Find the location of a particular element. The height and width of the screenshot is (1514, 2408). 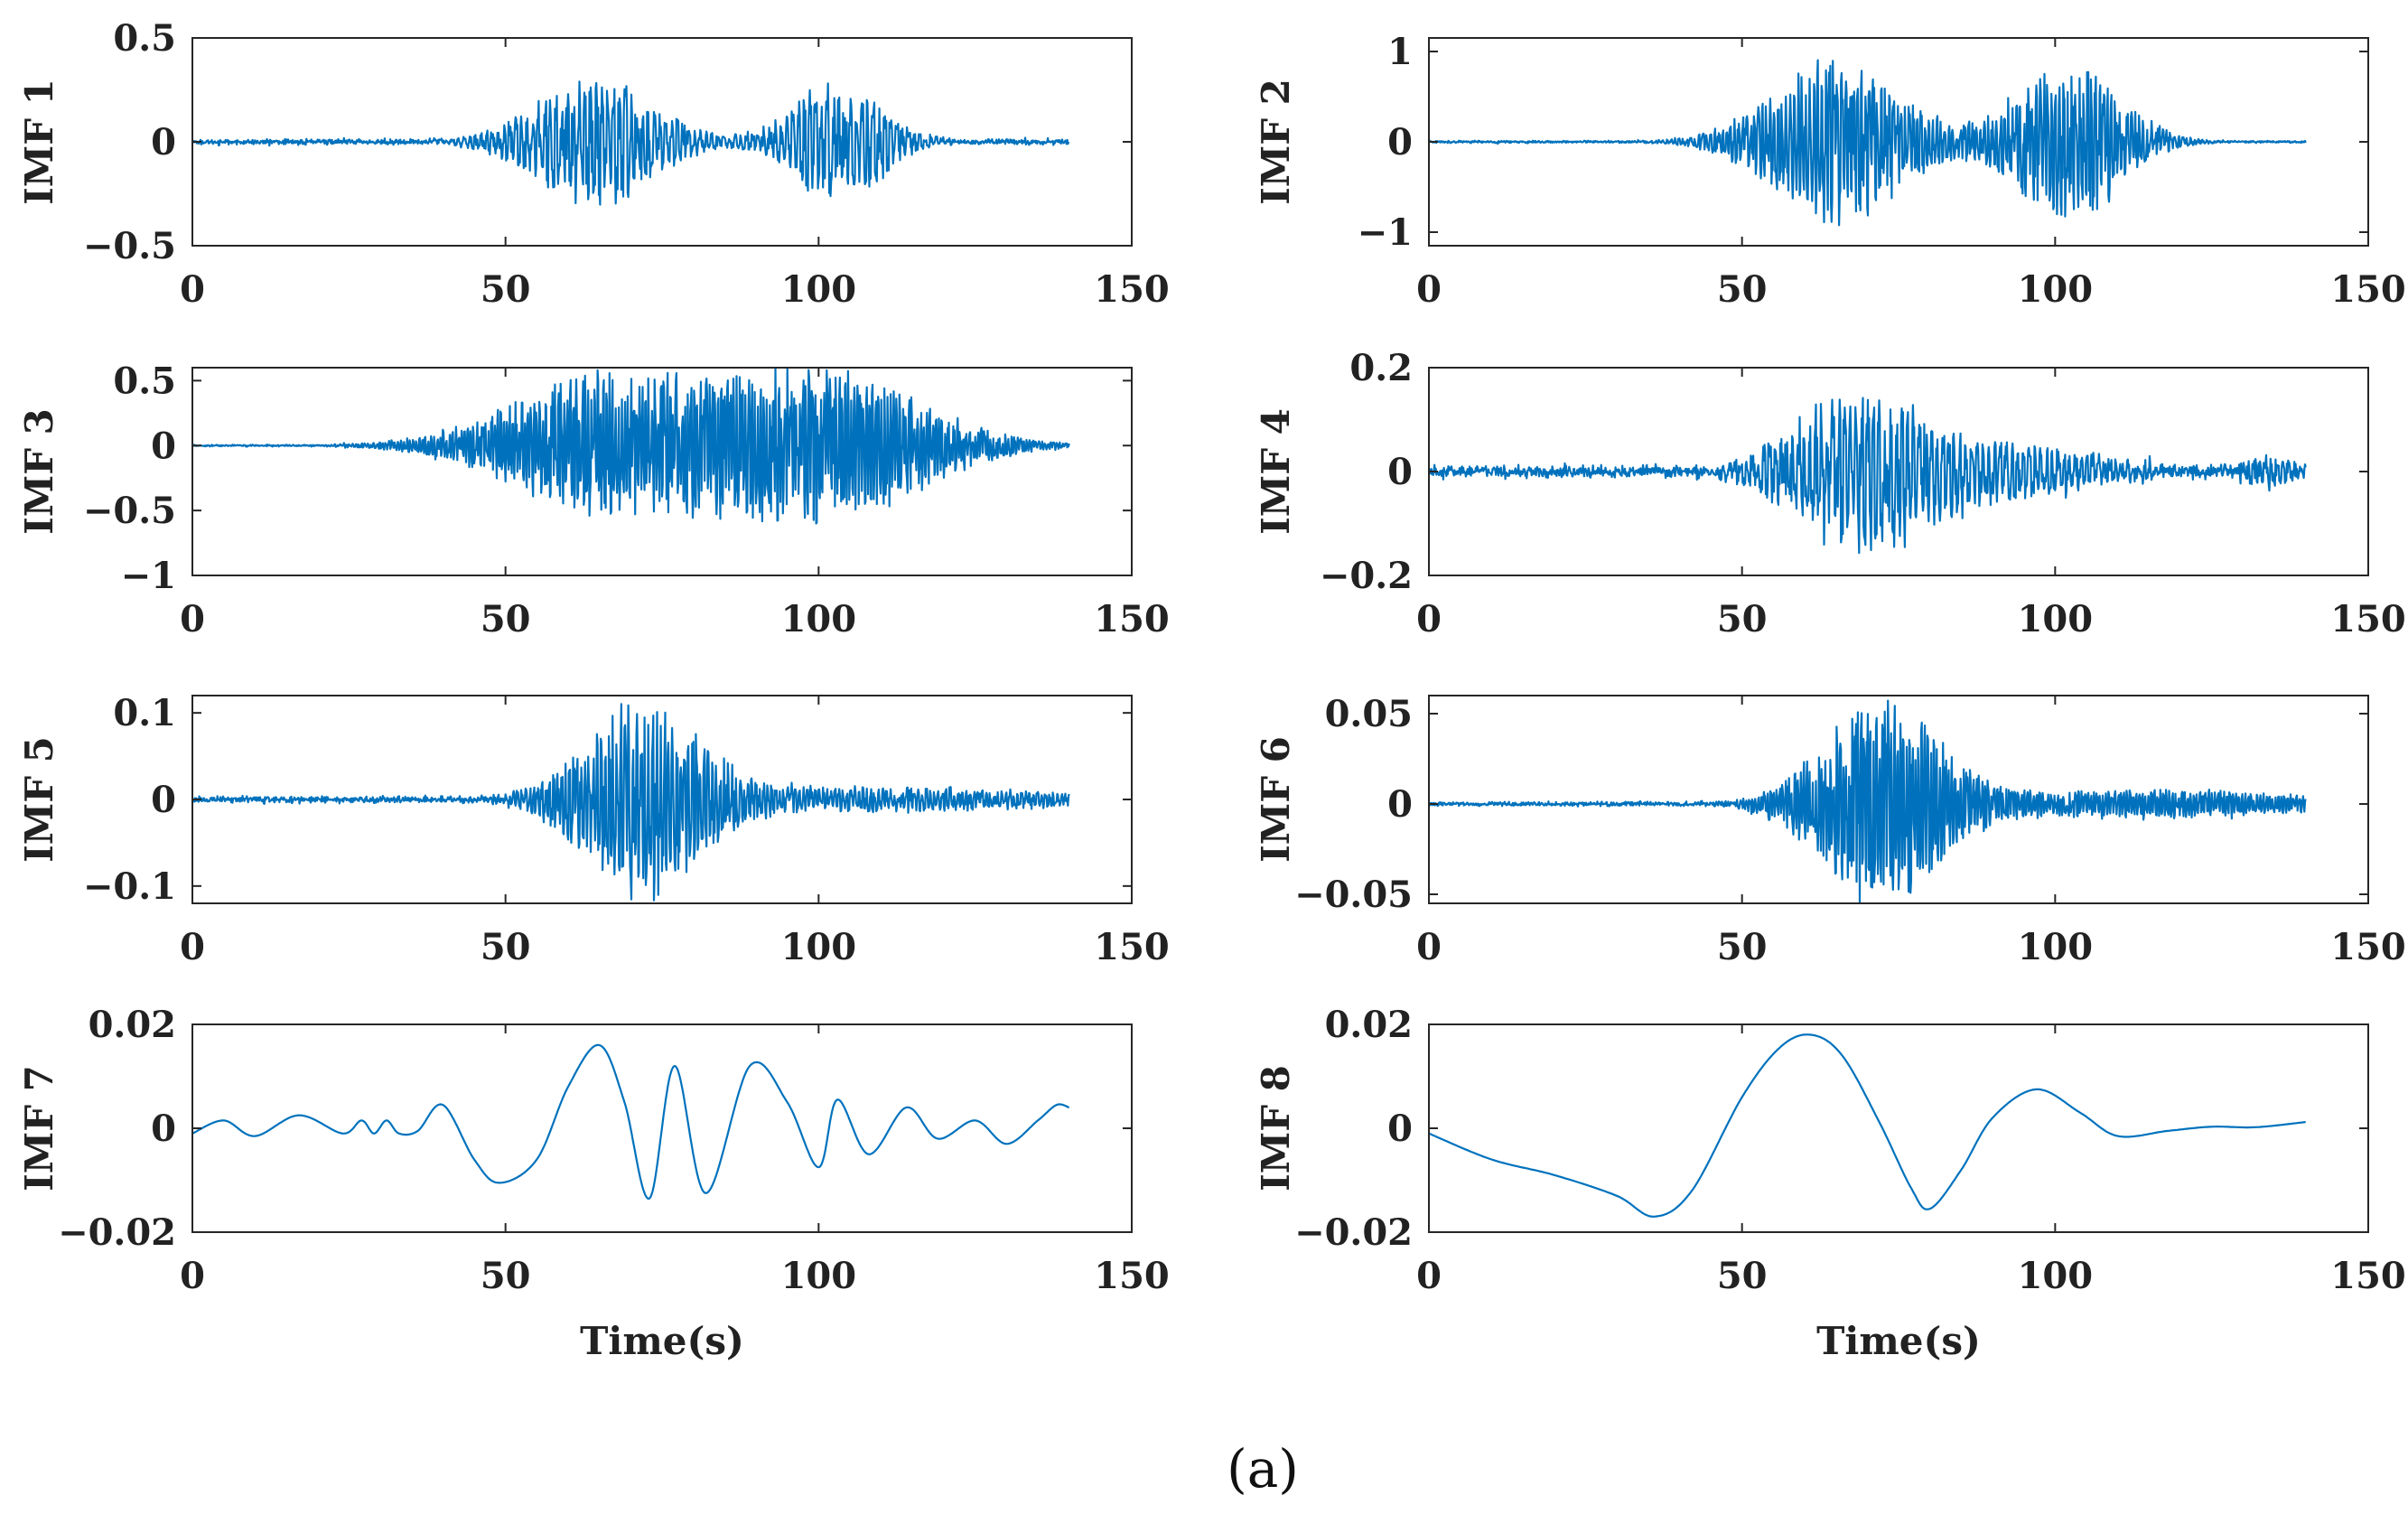

y-axis-label: IMF 5 is located at coordinates (39, 799).